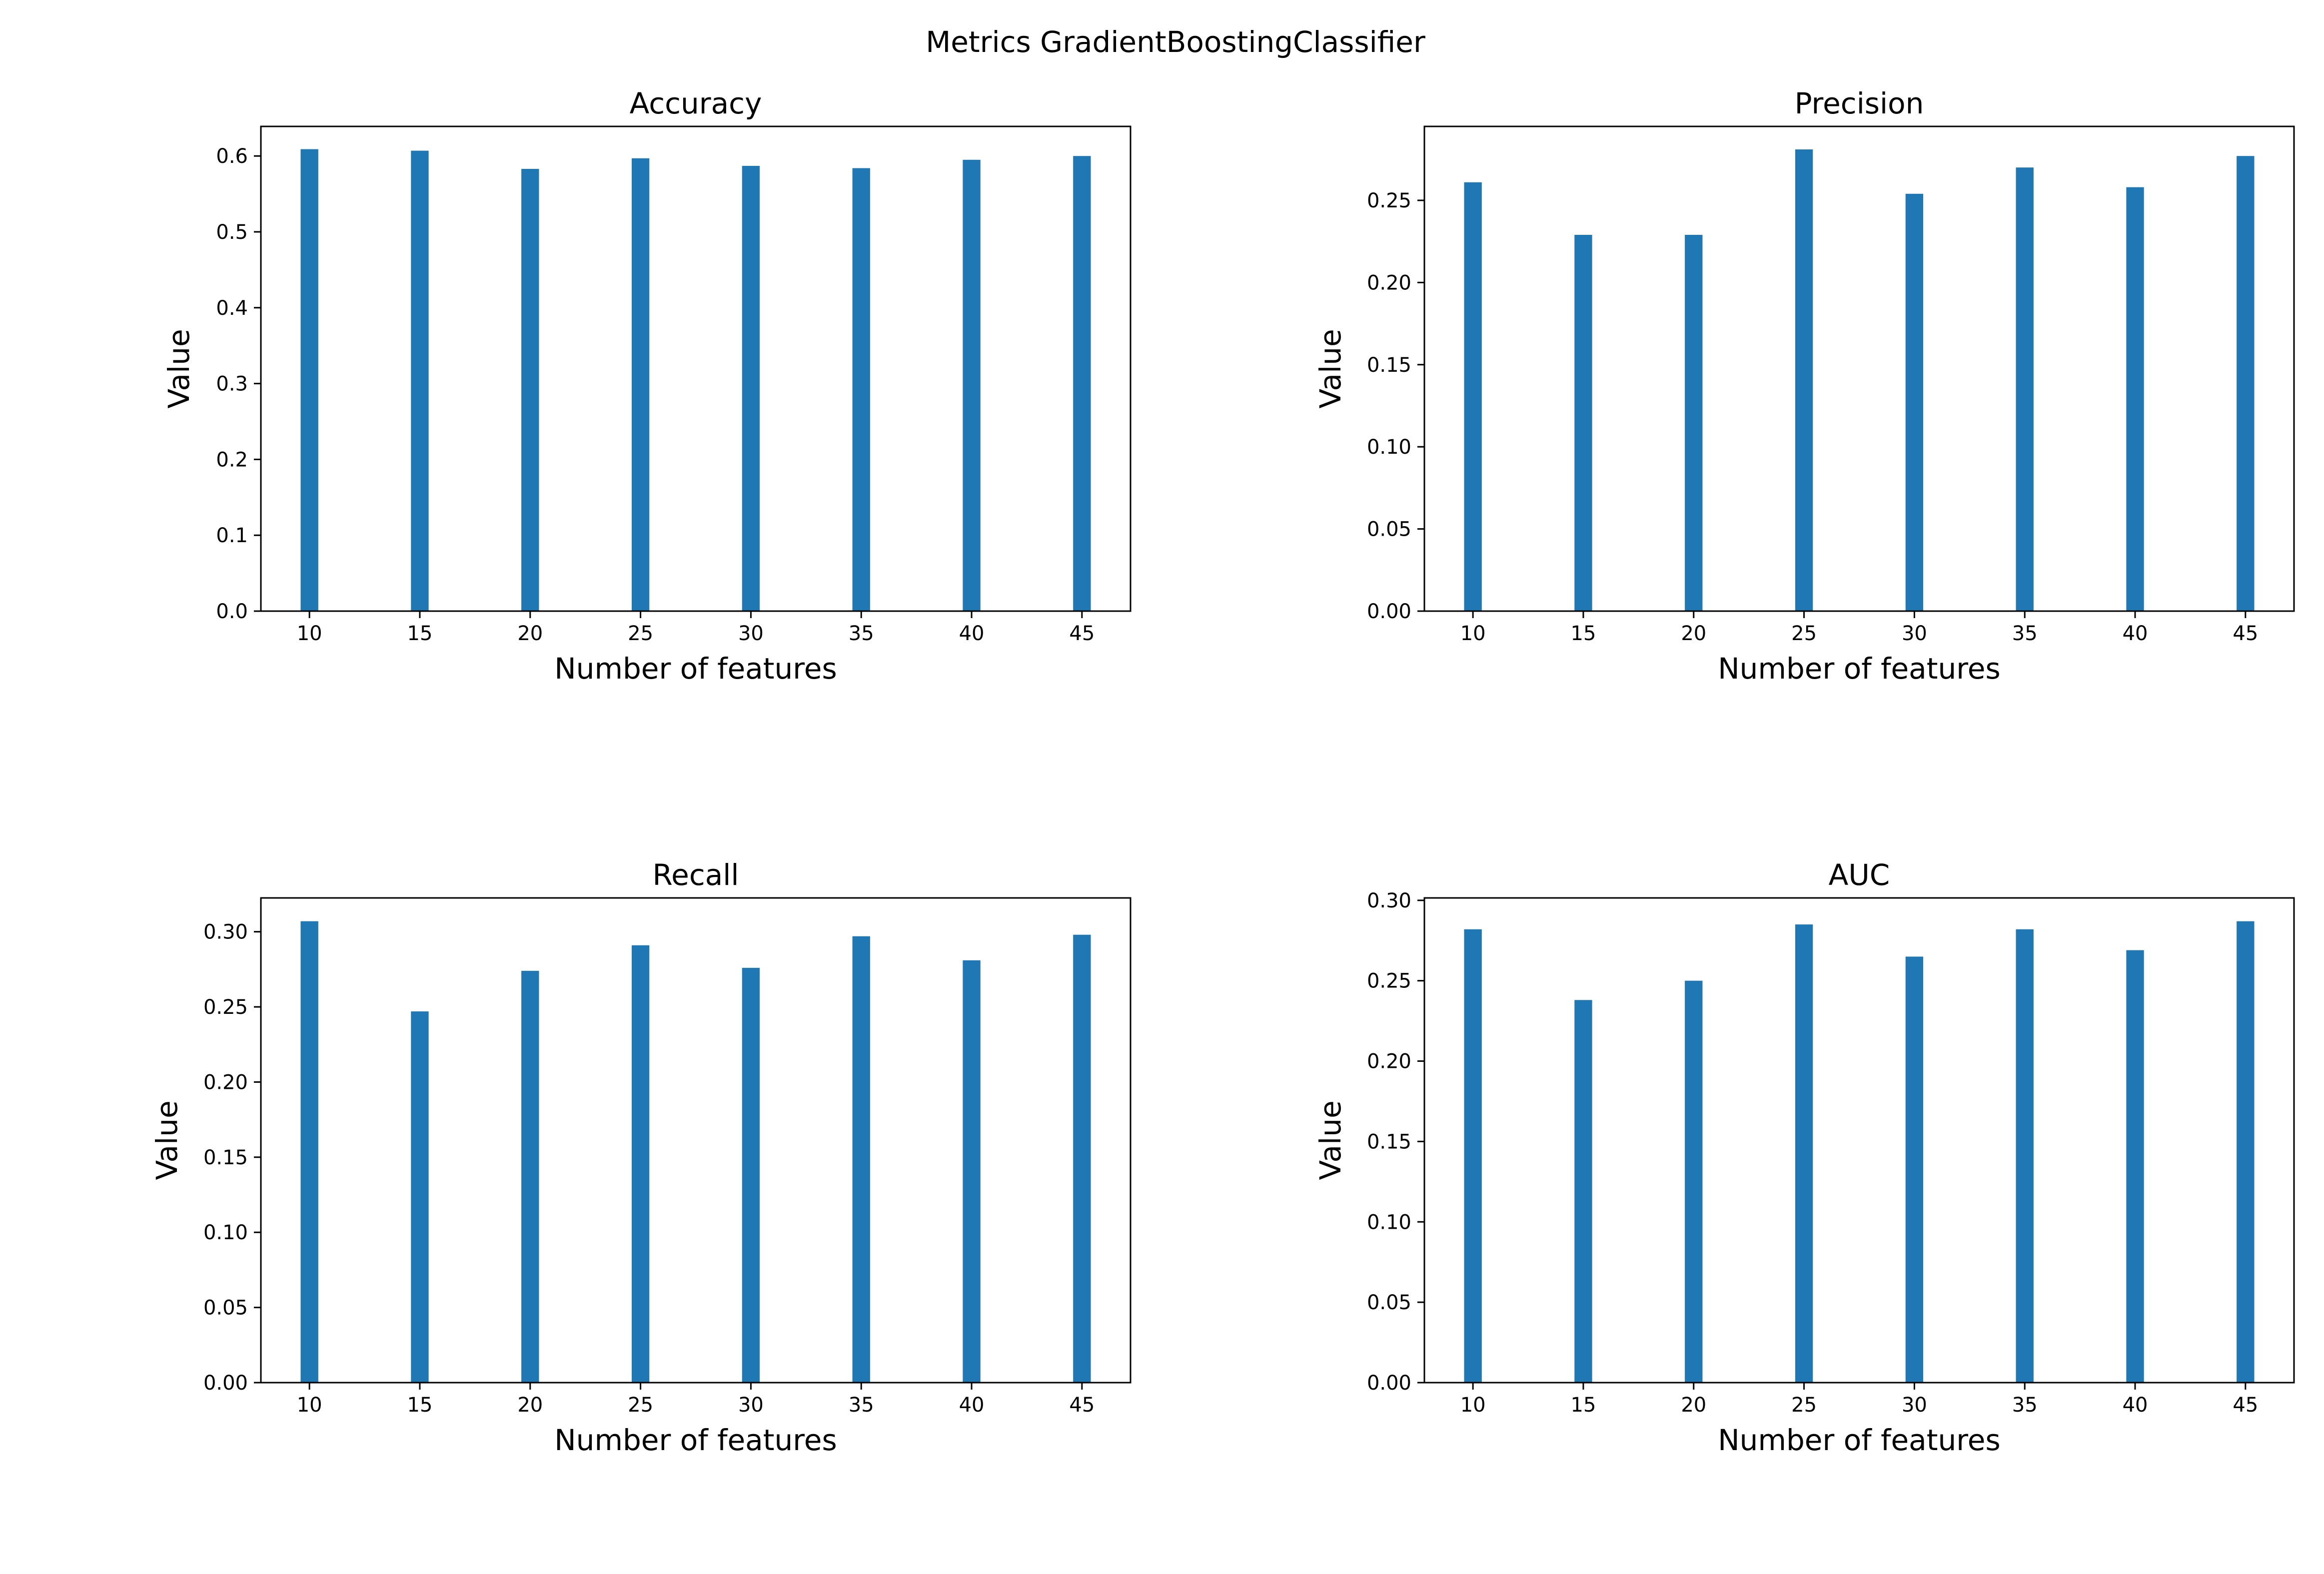 The width and height of the screenshot is (2324, 1574). I want to click on y-tick-label: 0.5, so click(232, 232).